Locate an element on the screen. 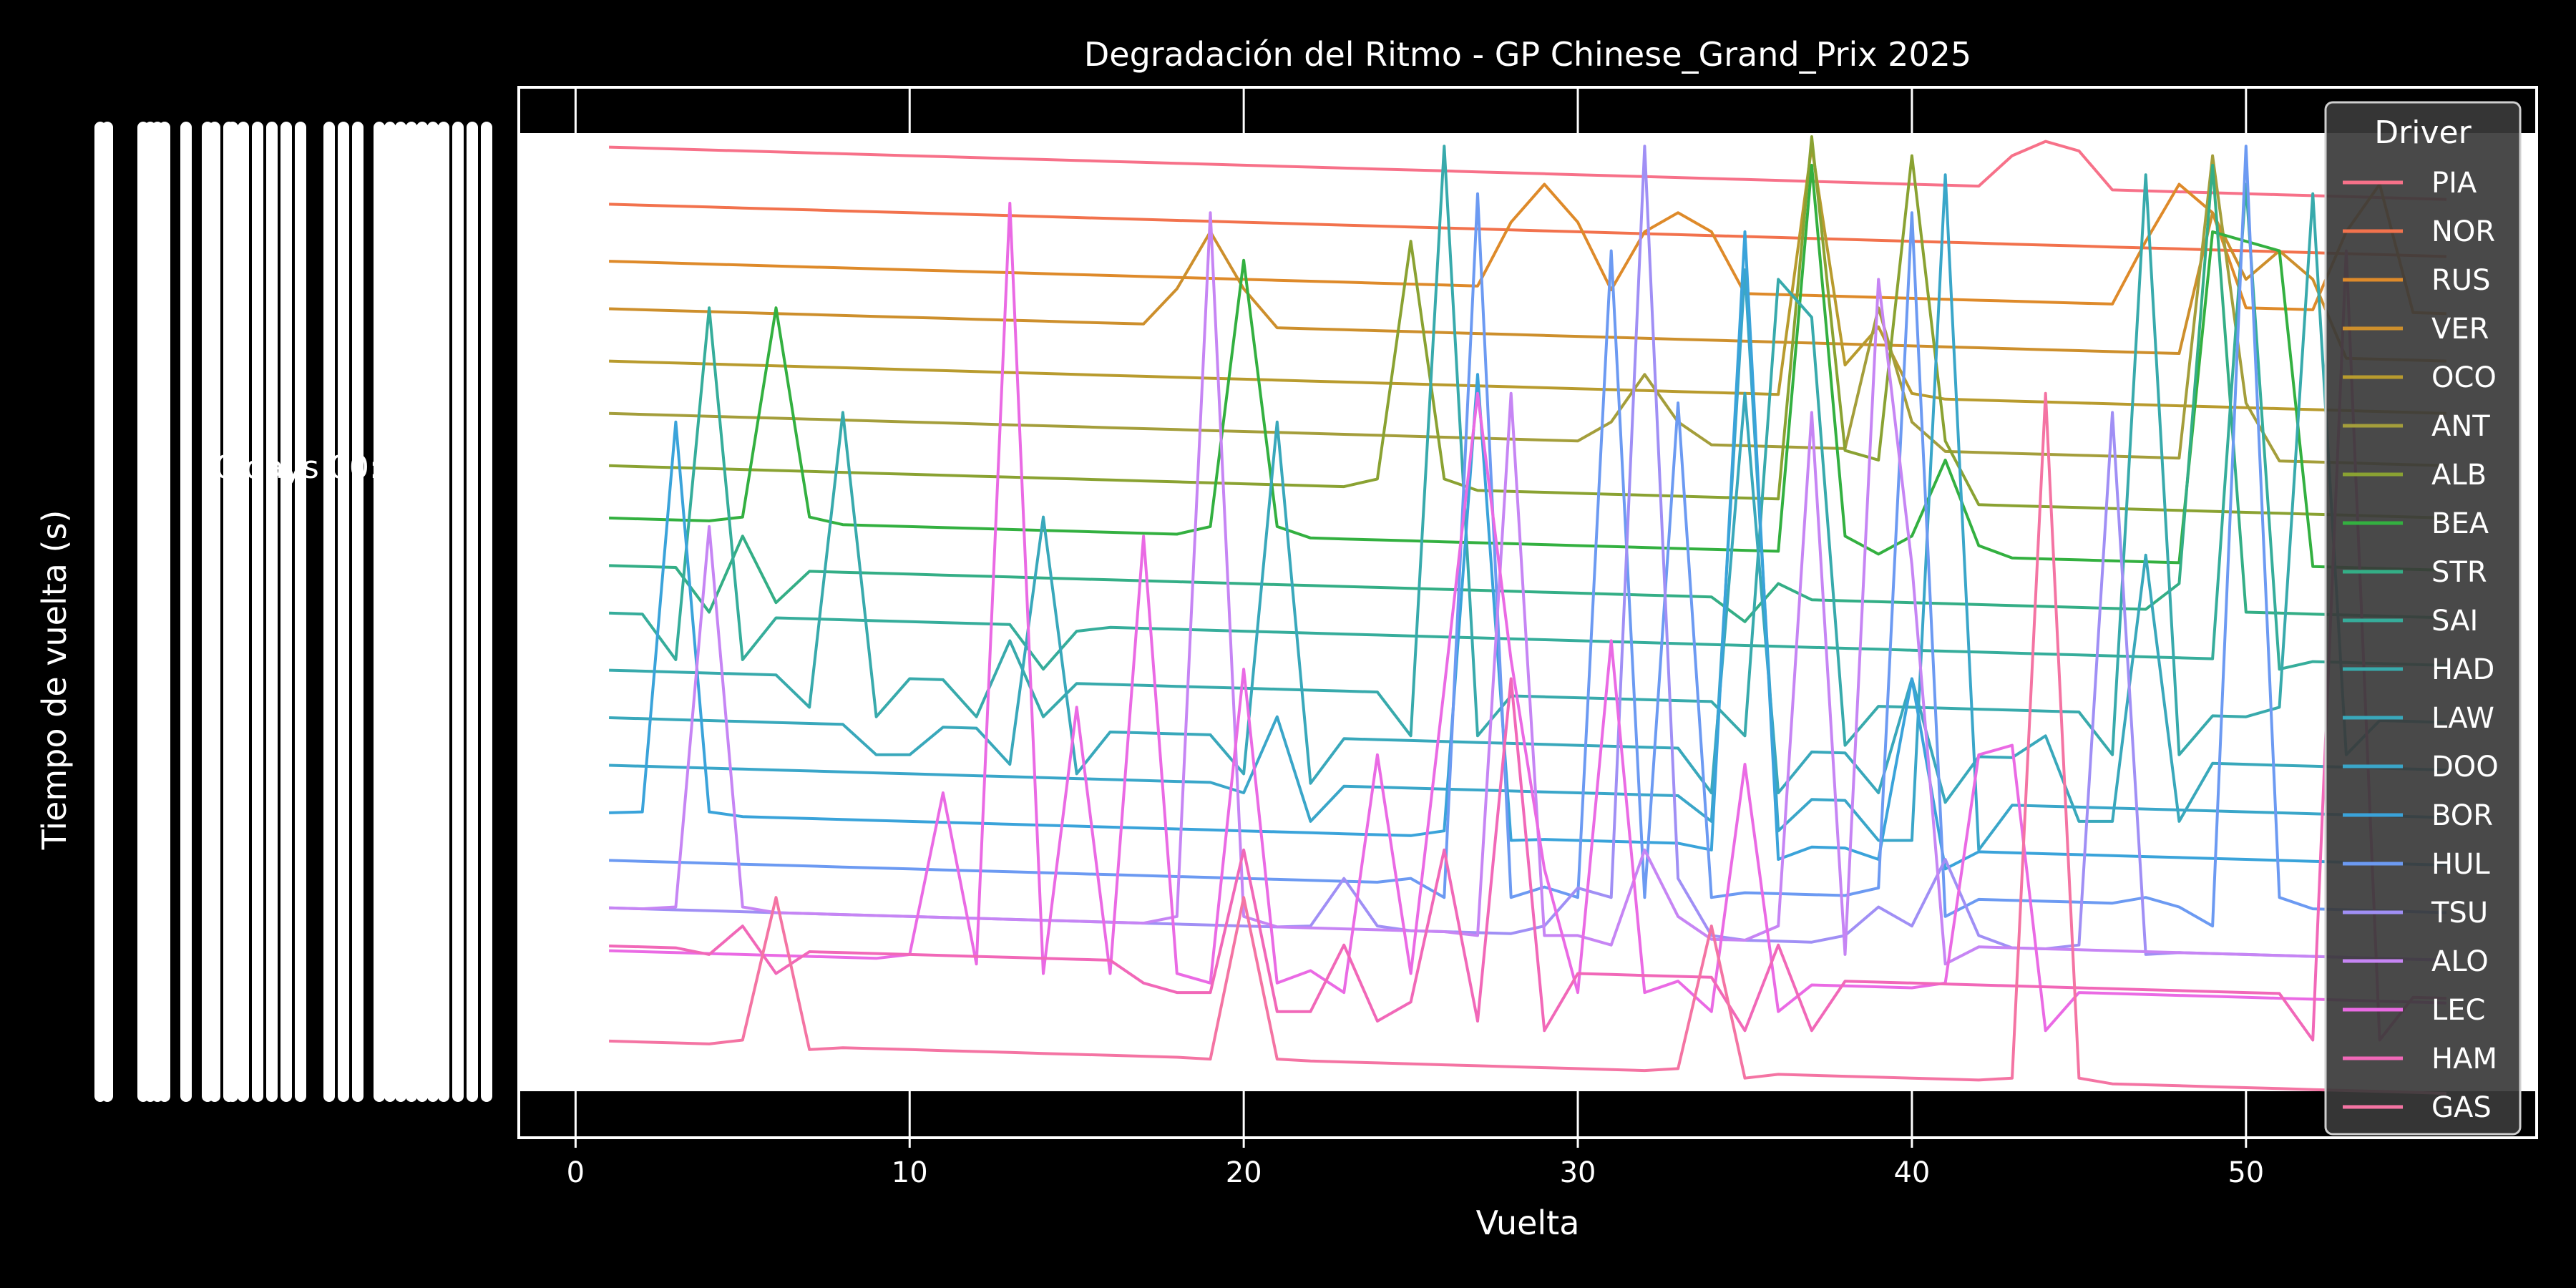 This screenshot has width=2576, height=1288. y-axis-tick-labels: 0 days 00:01: is located at coordinates (293, 612).